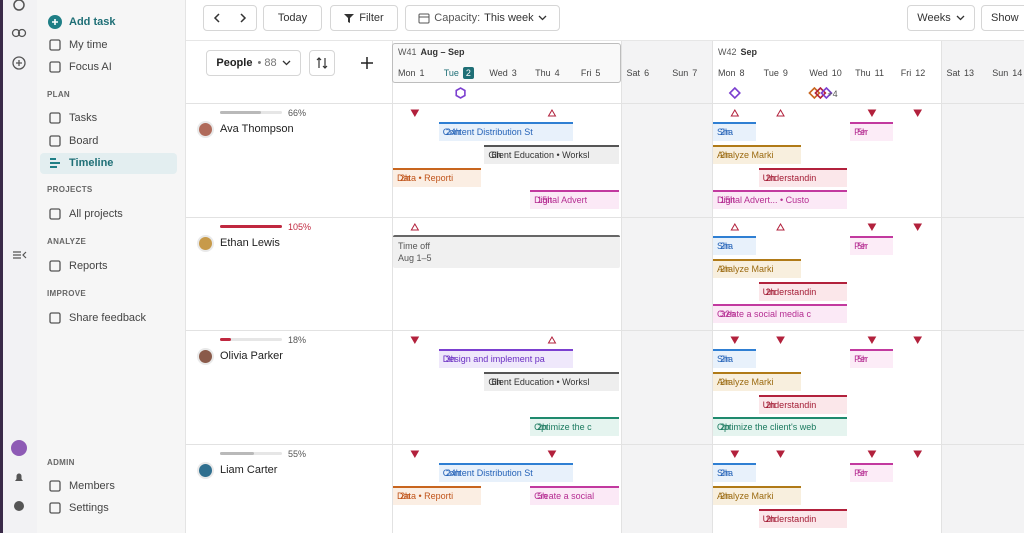  I want to click on scale-label: Weeks, so click(934, 18).